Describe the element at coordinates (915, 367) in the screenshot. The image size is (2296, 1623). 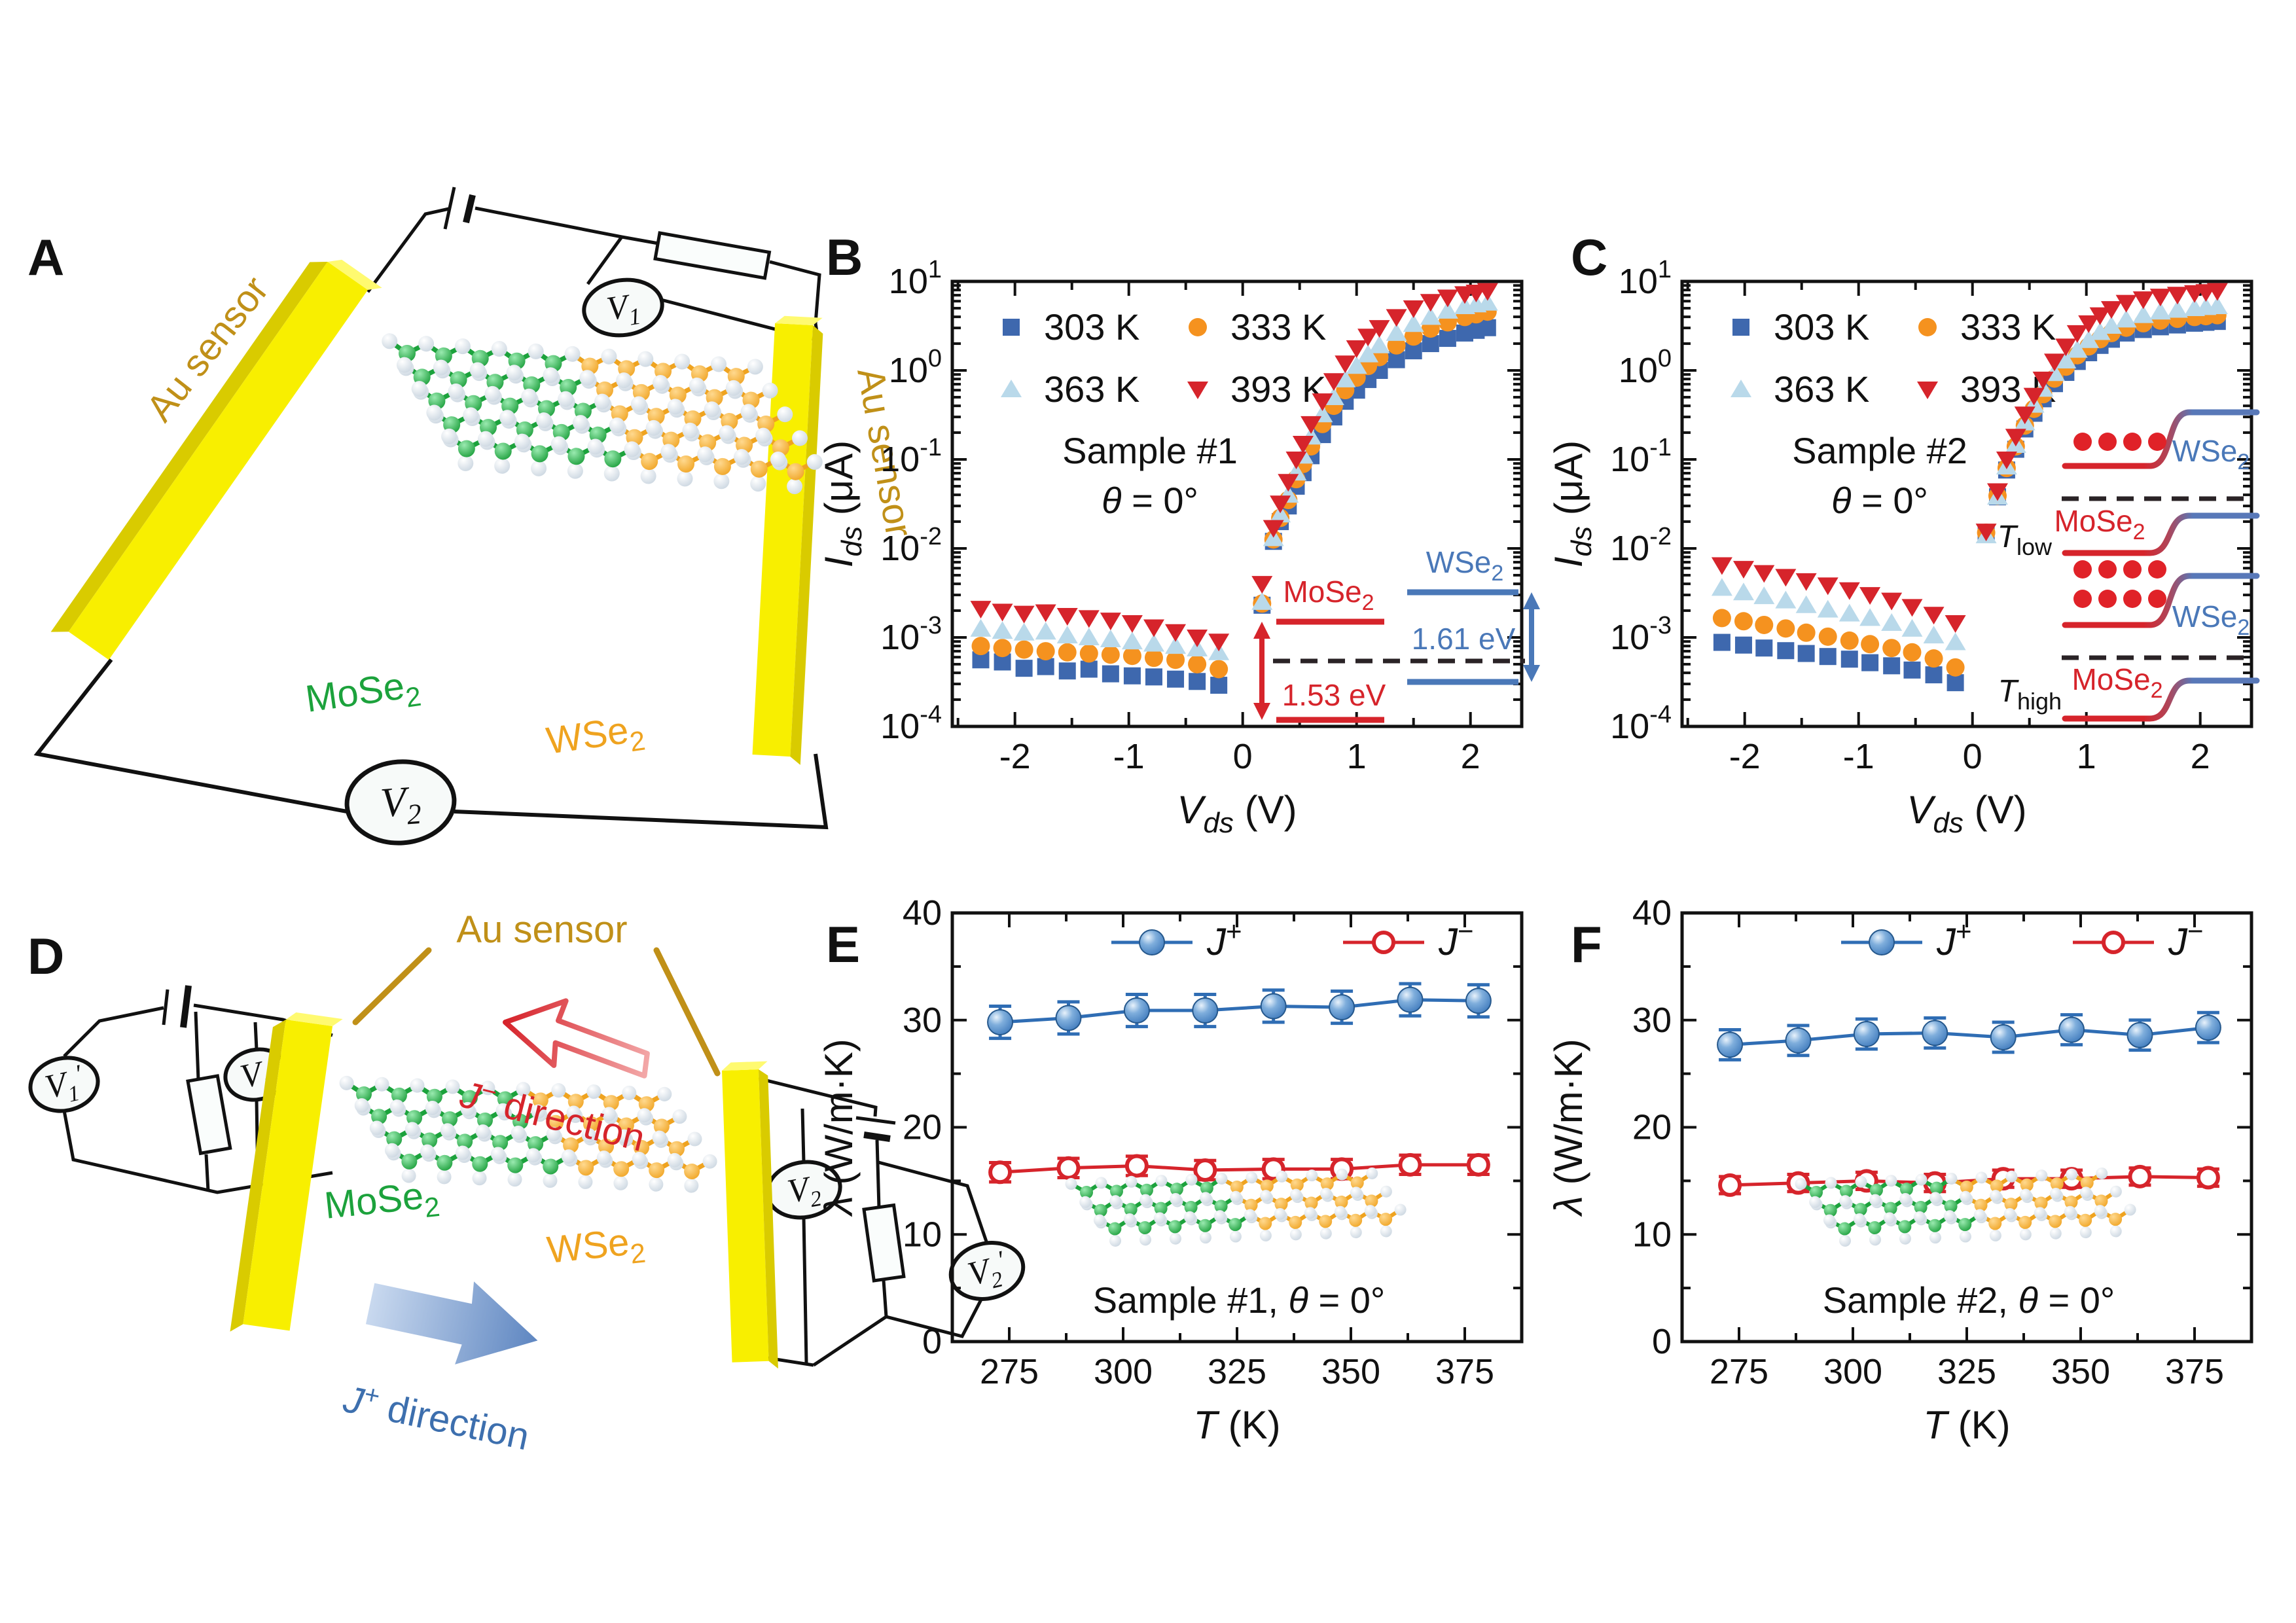
I see `y-tick-label: 10⁰` at that location.